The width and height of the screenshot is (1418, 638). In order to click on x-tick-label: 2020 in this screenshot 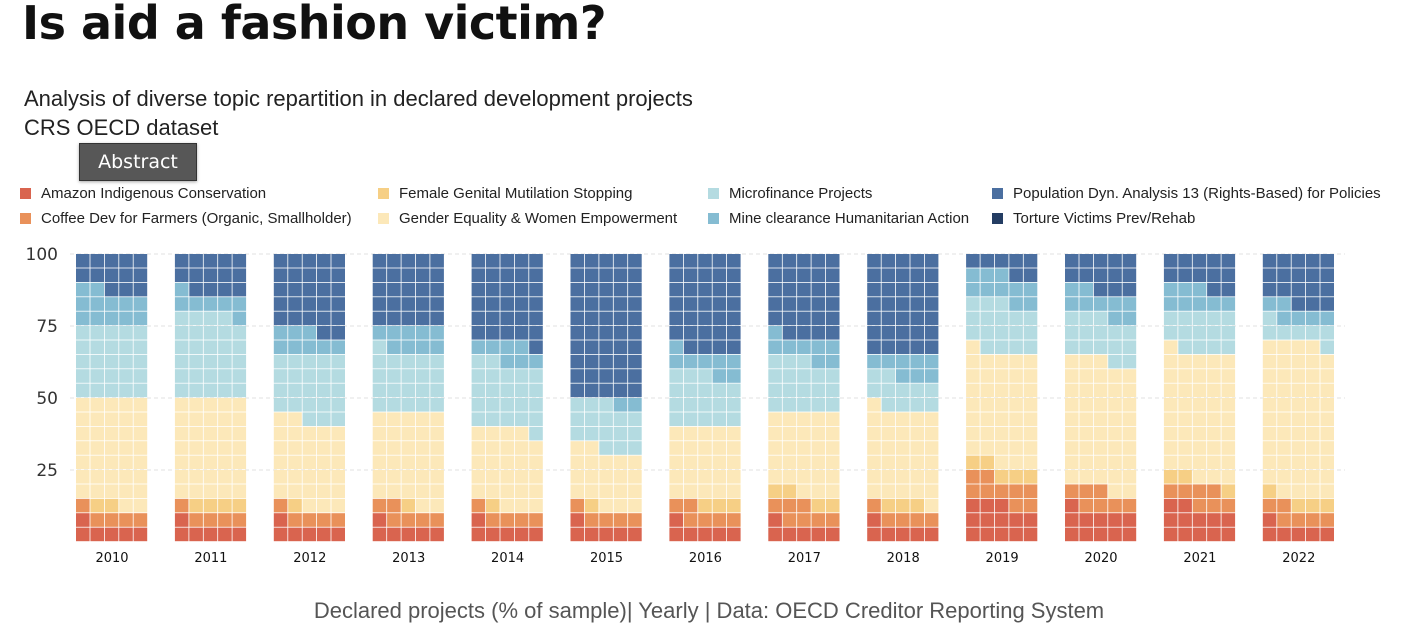, I will do `click(1100, 558)`.